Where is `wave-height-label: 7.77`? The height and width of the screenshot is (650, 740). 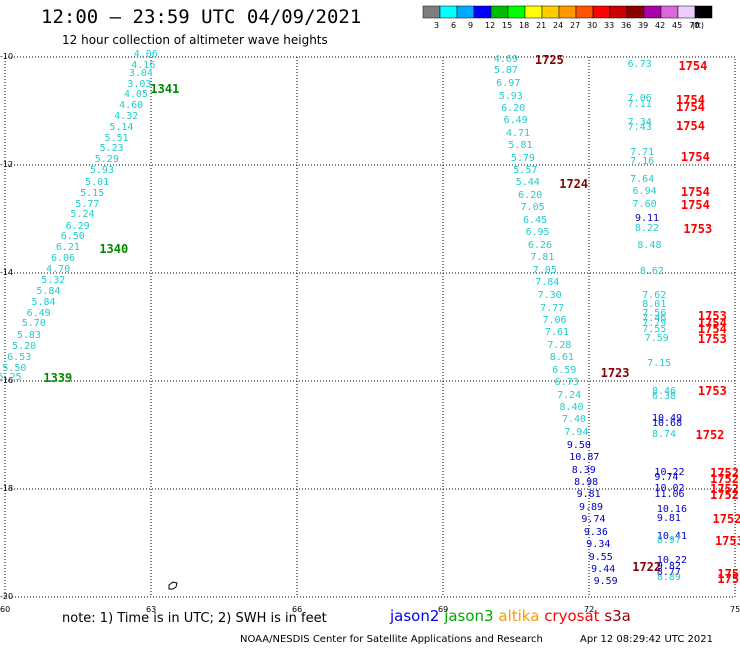
wave-height-label: 7.77 is located at coordinates (552, 308).